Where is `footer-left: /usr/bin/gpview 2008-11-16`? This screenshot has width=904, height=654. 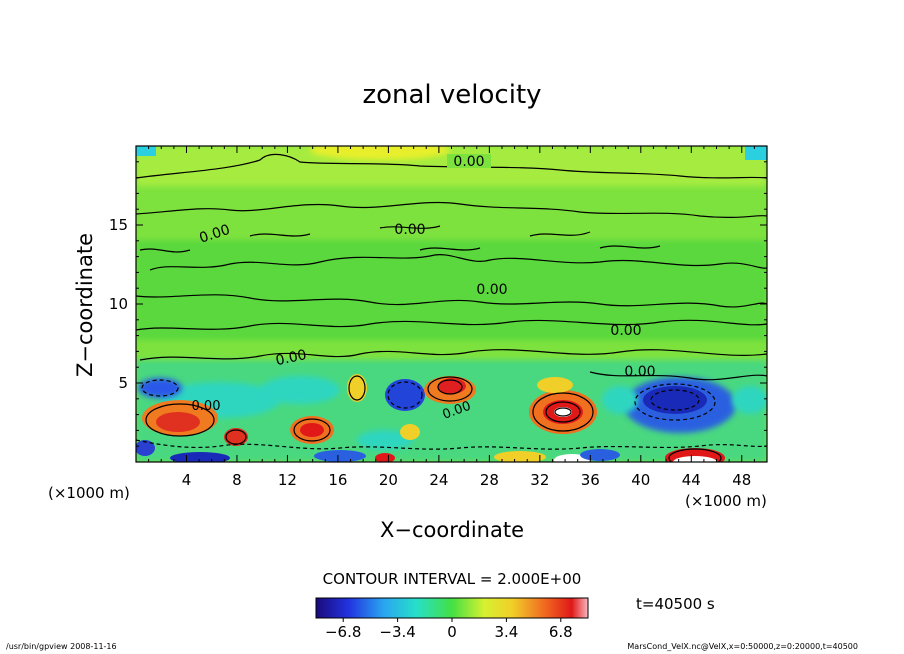 footer-left: /usr/bin/gpview 2008-11-16 is located at coordinates (61, 646).